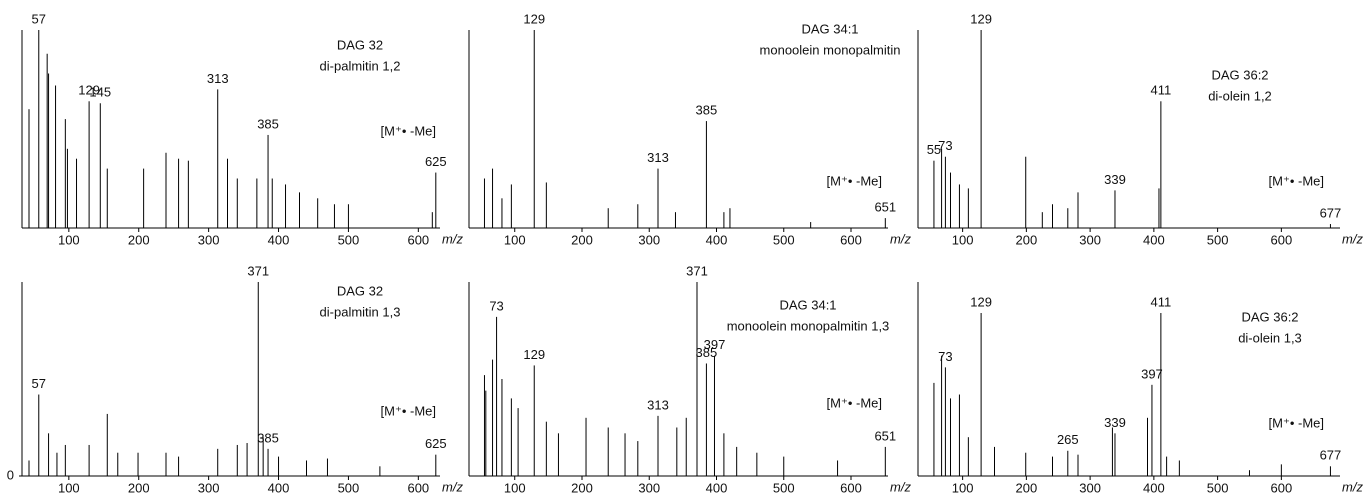 The height and width of the screenshot is (498, 1372). Describe the element at coordinates (1240, 95) in the screenshot. I see `chart-subtitle: di-olein 1,2` at that location.